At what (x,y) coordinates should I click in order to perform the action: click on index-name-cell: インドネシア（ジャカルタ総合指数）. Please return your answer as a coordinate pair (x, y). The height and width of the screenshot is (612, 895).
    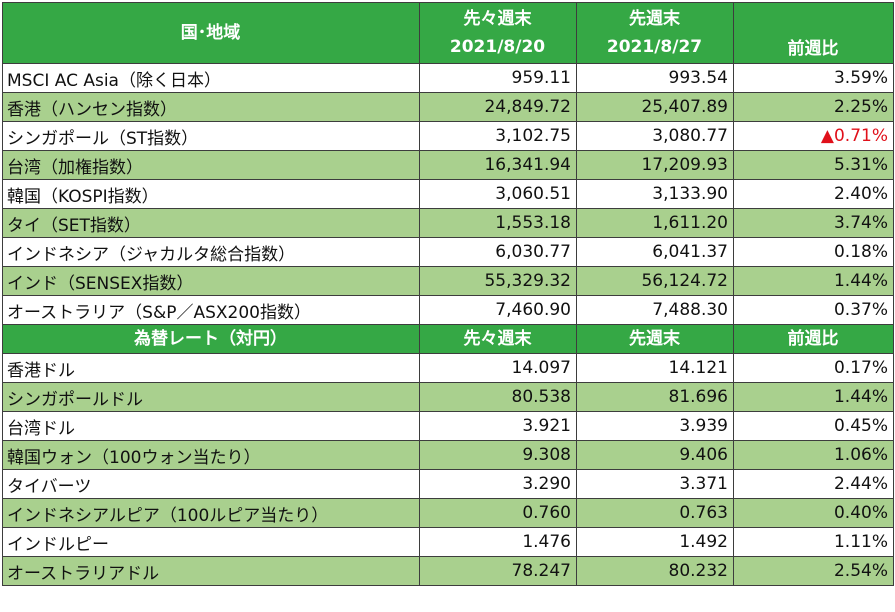
    Looking at the image, I should click on (211, 252).